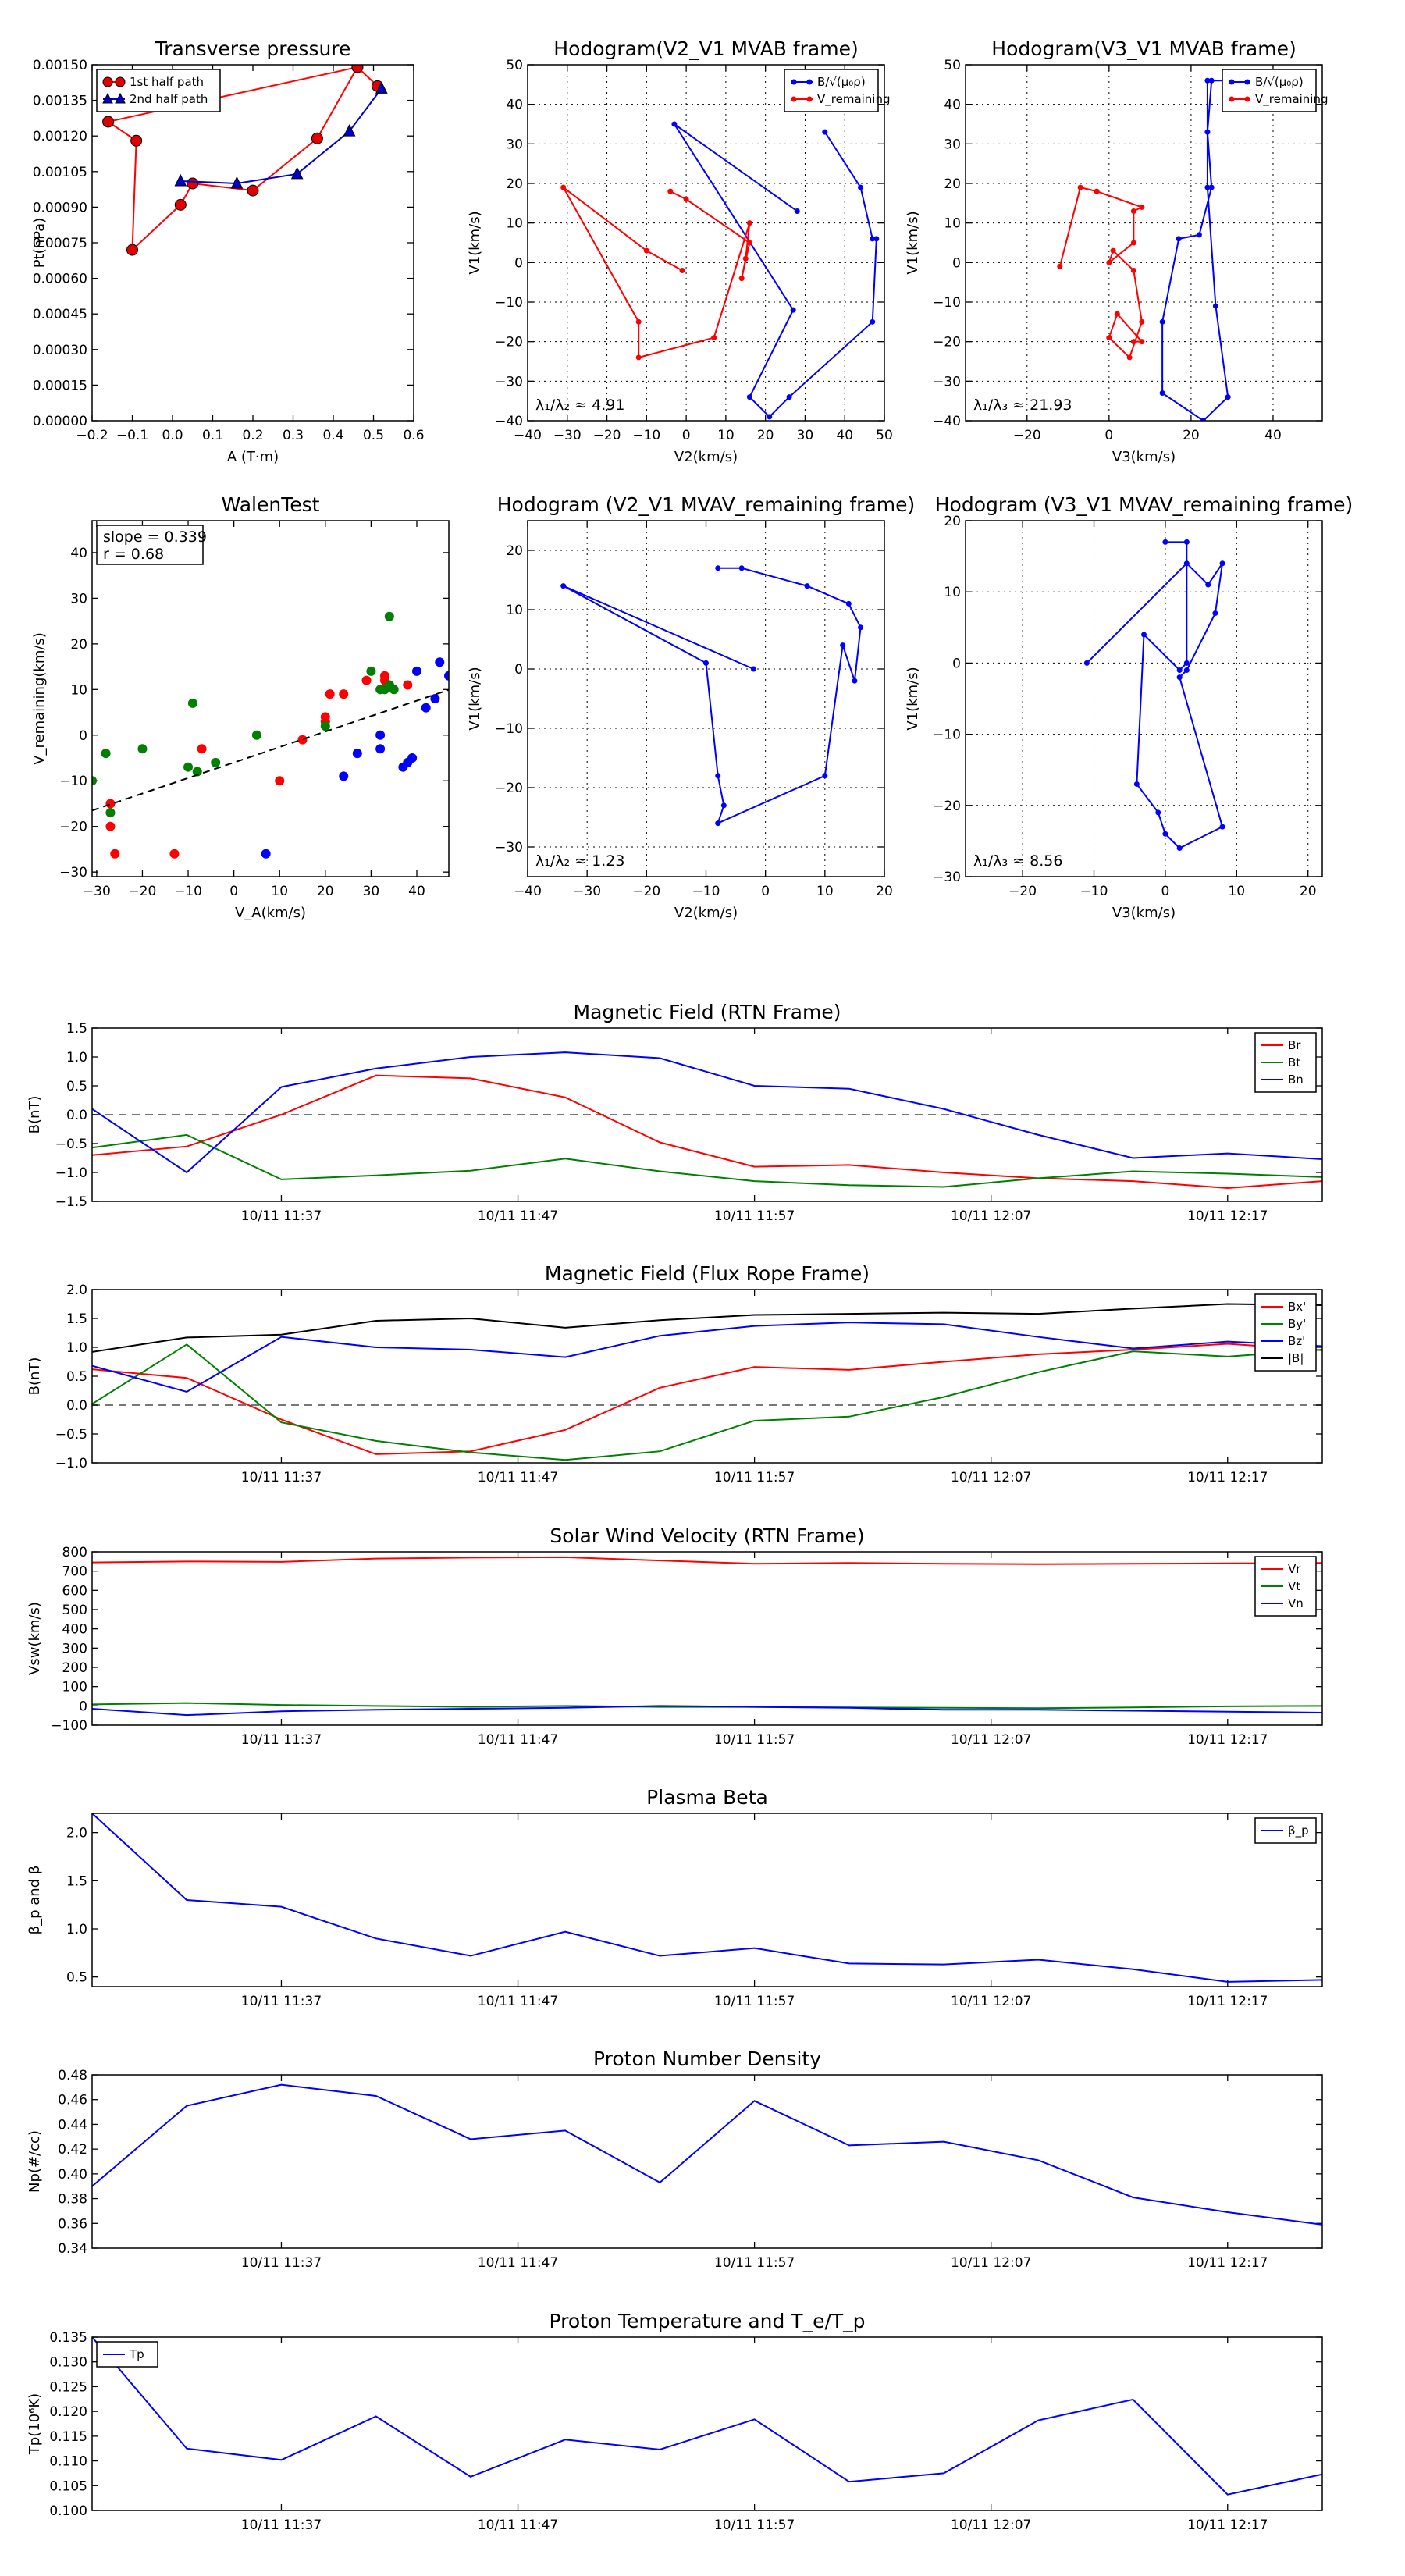 This screenshot has width=1405, height=2576. I want to click on y-tick-label: 0.135, so click(68, 2338).